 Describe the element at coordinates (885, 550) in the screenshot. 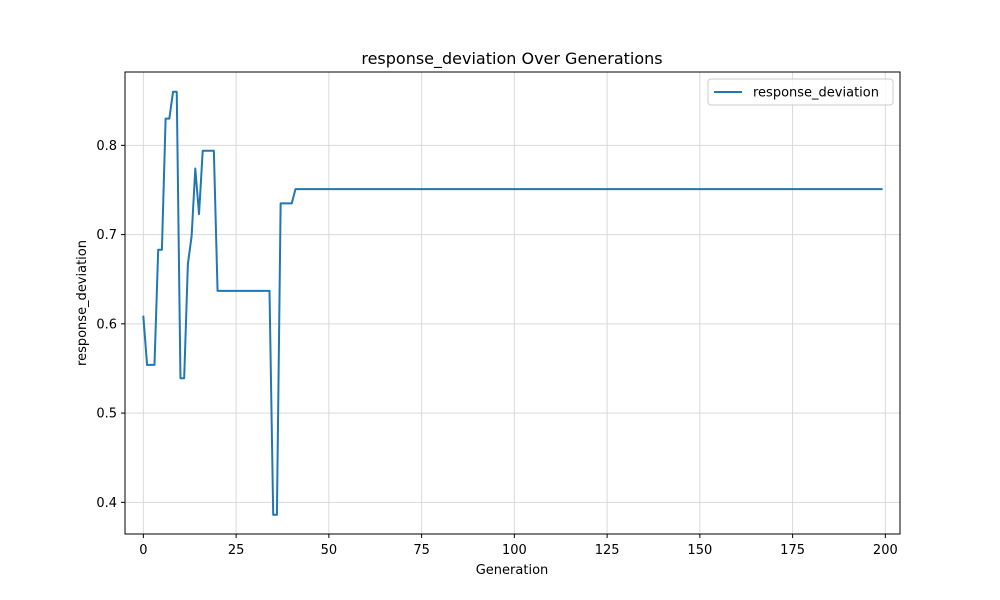

I see `x-tick-label: 200` at that location.